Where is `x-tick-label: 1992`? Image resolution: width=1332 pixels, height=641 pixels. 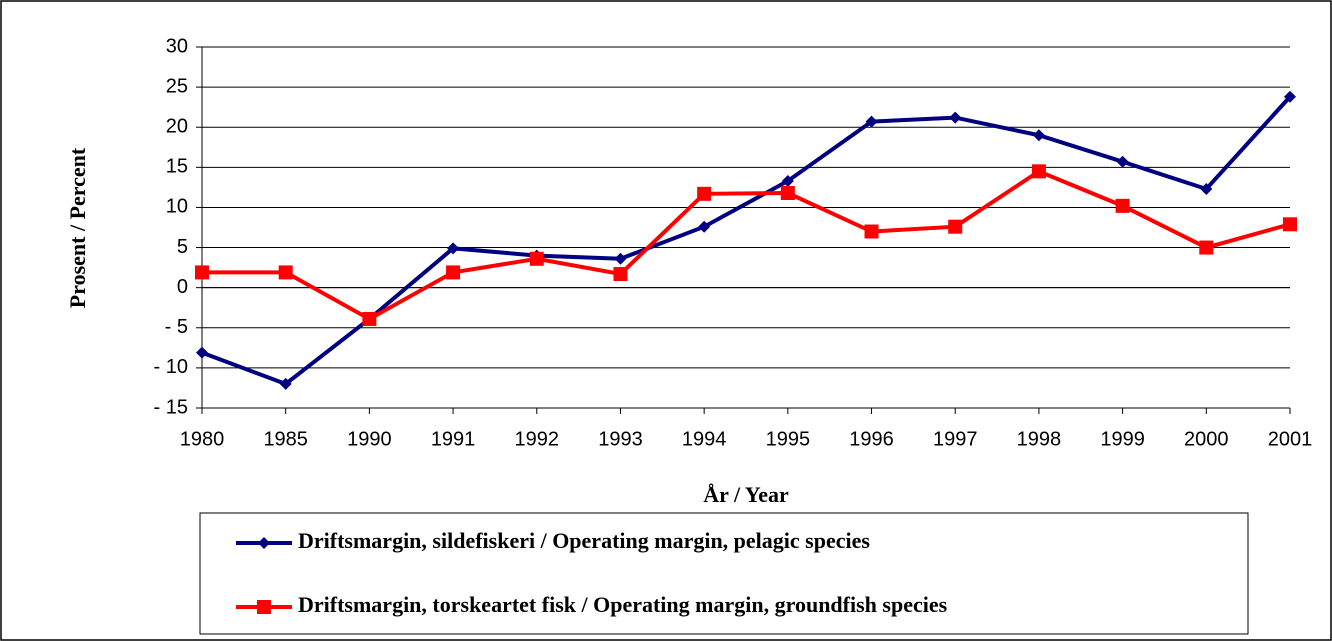 x-tick-label: 1992 is located at coordinates (537, 439).